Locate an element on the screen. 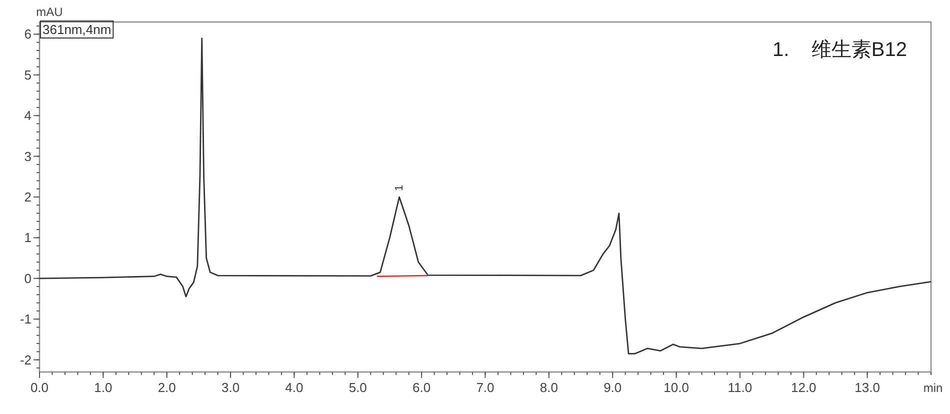 This screenshot has width=950, height=414. x-tick-label: 10.0 is located at coordinates (676, 387).